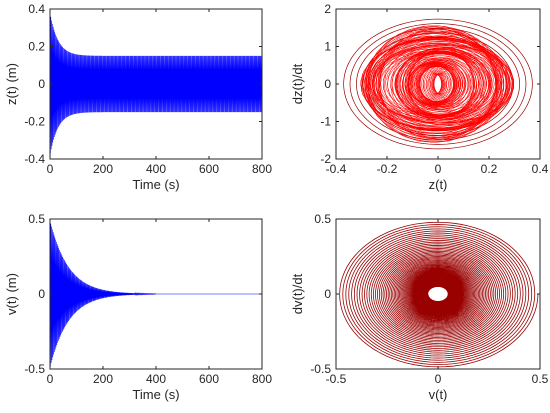 The width and height of the screenshot is (550, 413). I want to click on z_time-xtick-label: 200, so click(103, 169).